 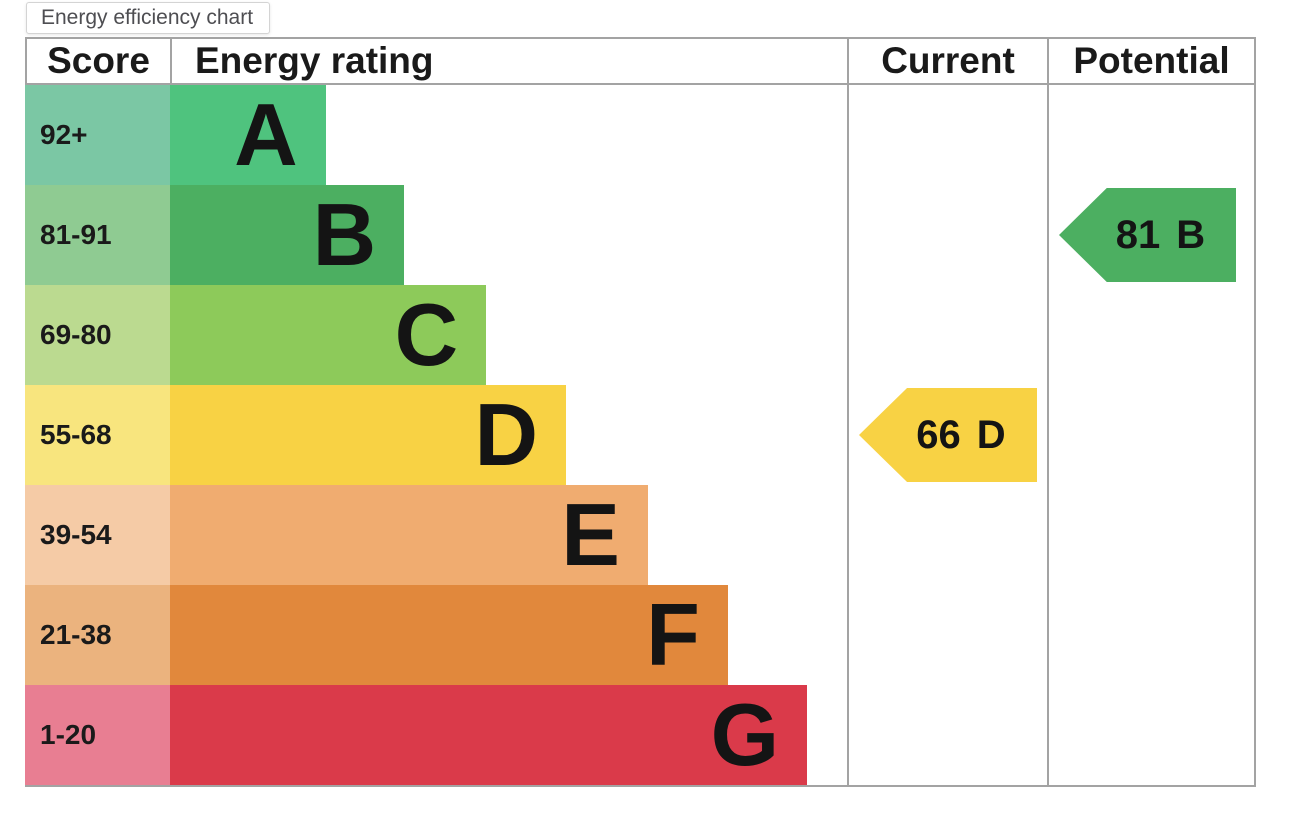 What do you see at coordinates (489, 735) in the screenshot?
I see `band-bar-g: G` at bounding box center [489, 735].